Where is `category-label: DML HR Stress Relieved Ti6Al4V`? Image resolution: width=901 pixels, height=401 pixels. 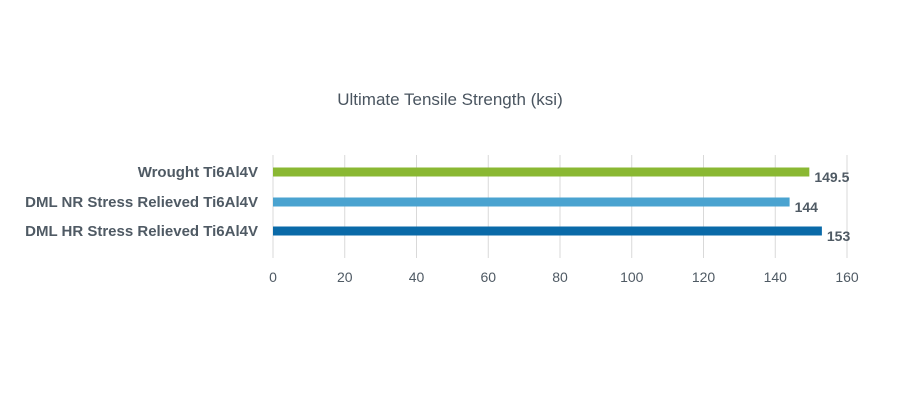
category-label: DML HR Stress Relieved Ti6Al4V is located at coordinates (141, 231).